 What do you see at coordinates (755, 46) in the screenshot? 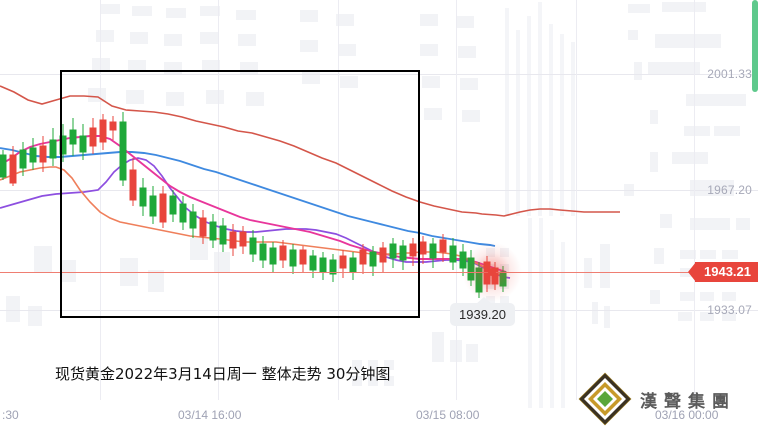
I see `right-scroll-indicator` at bounding box center [755, 46].